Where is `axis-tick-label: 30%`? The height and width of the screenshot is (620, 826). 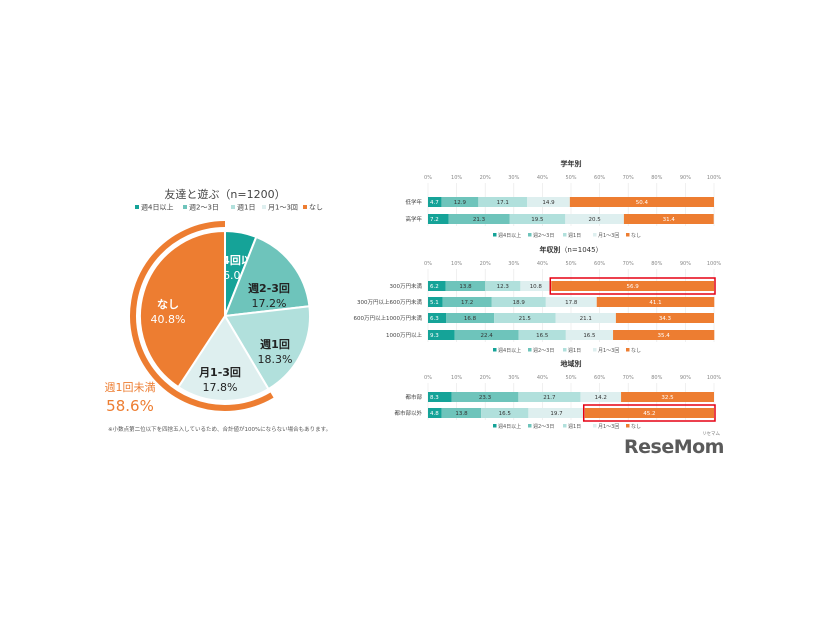
axis-tick-label: 30% is located at coordinates (513, 378).